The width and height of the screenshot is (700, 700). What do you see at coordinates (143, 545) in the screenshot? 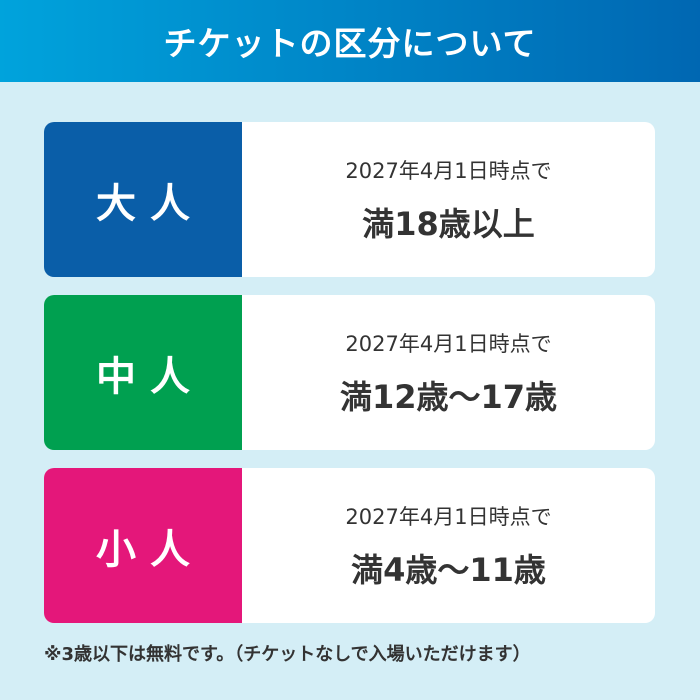
I see `category-label: 小人` at bounding box center [143, 545].